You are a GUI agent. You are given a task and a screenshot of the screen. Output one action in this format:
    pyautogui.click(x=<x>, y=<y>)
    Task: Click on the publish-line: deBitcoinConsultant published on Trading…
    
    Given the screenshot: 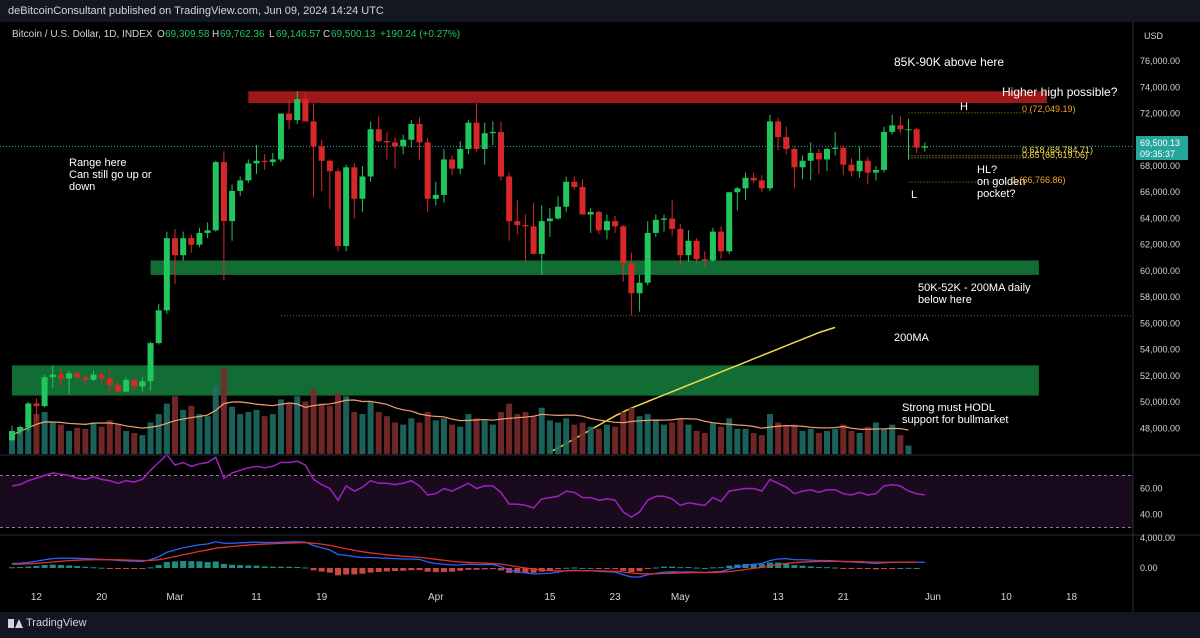 What is the action you would take?
    pyautogui.click(x=196, y=11)
    